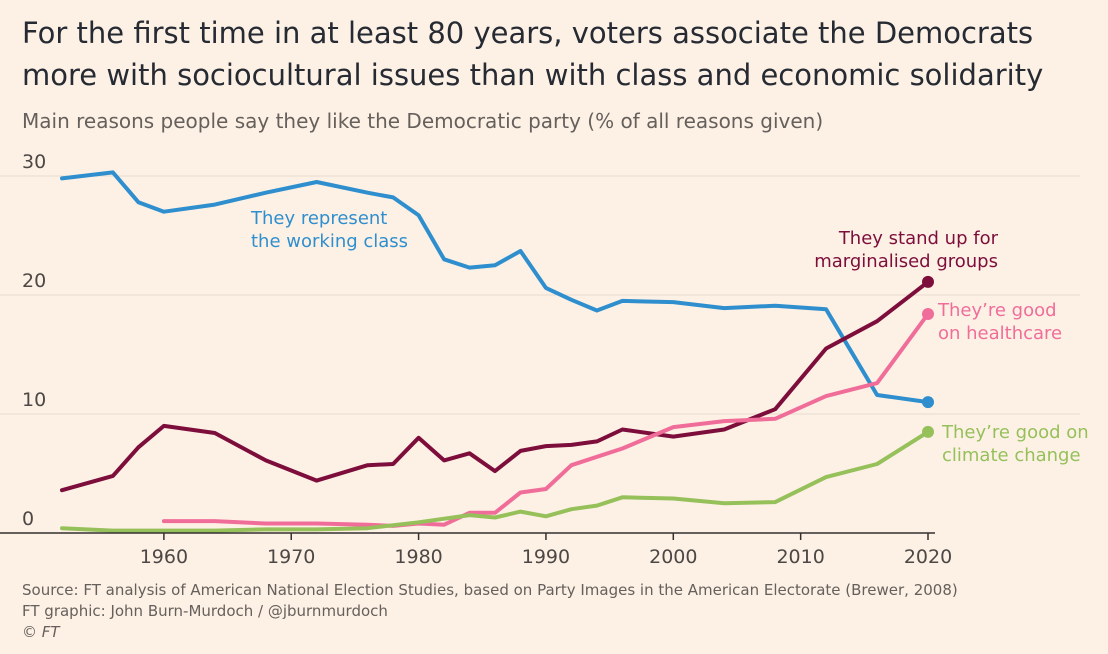  What do you see at coordinates (329, 241) in the screenshot?
I see `series-label-0-line-1: the working class` at bounding box center [329, 241].